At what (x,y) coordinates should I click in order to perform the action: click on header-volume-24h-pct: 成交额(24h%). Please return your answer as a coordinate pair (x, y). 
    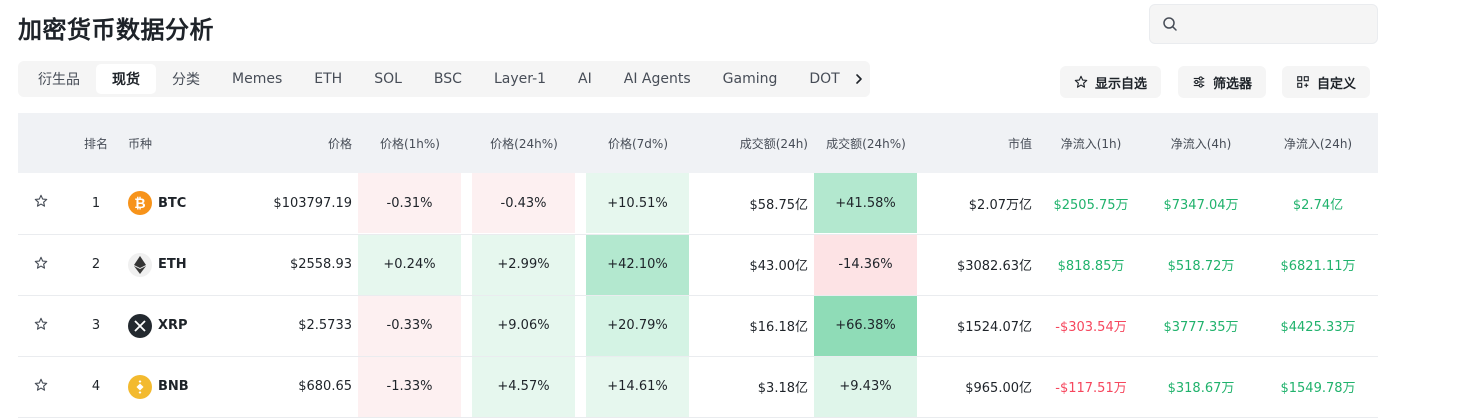
    Looking at the image, I should click on (866, 143).